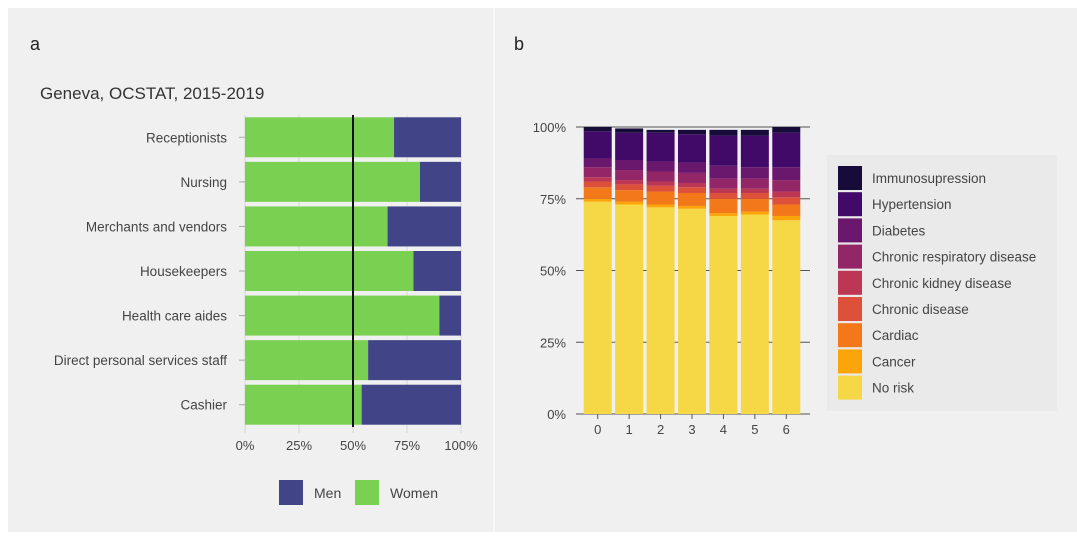  Describe the element at coordinates (186, 137) in the screenshot. I see `category-label: Receptionists` at that location.